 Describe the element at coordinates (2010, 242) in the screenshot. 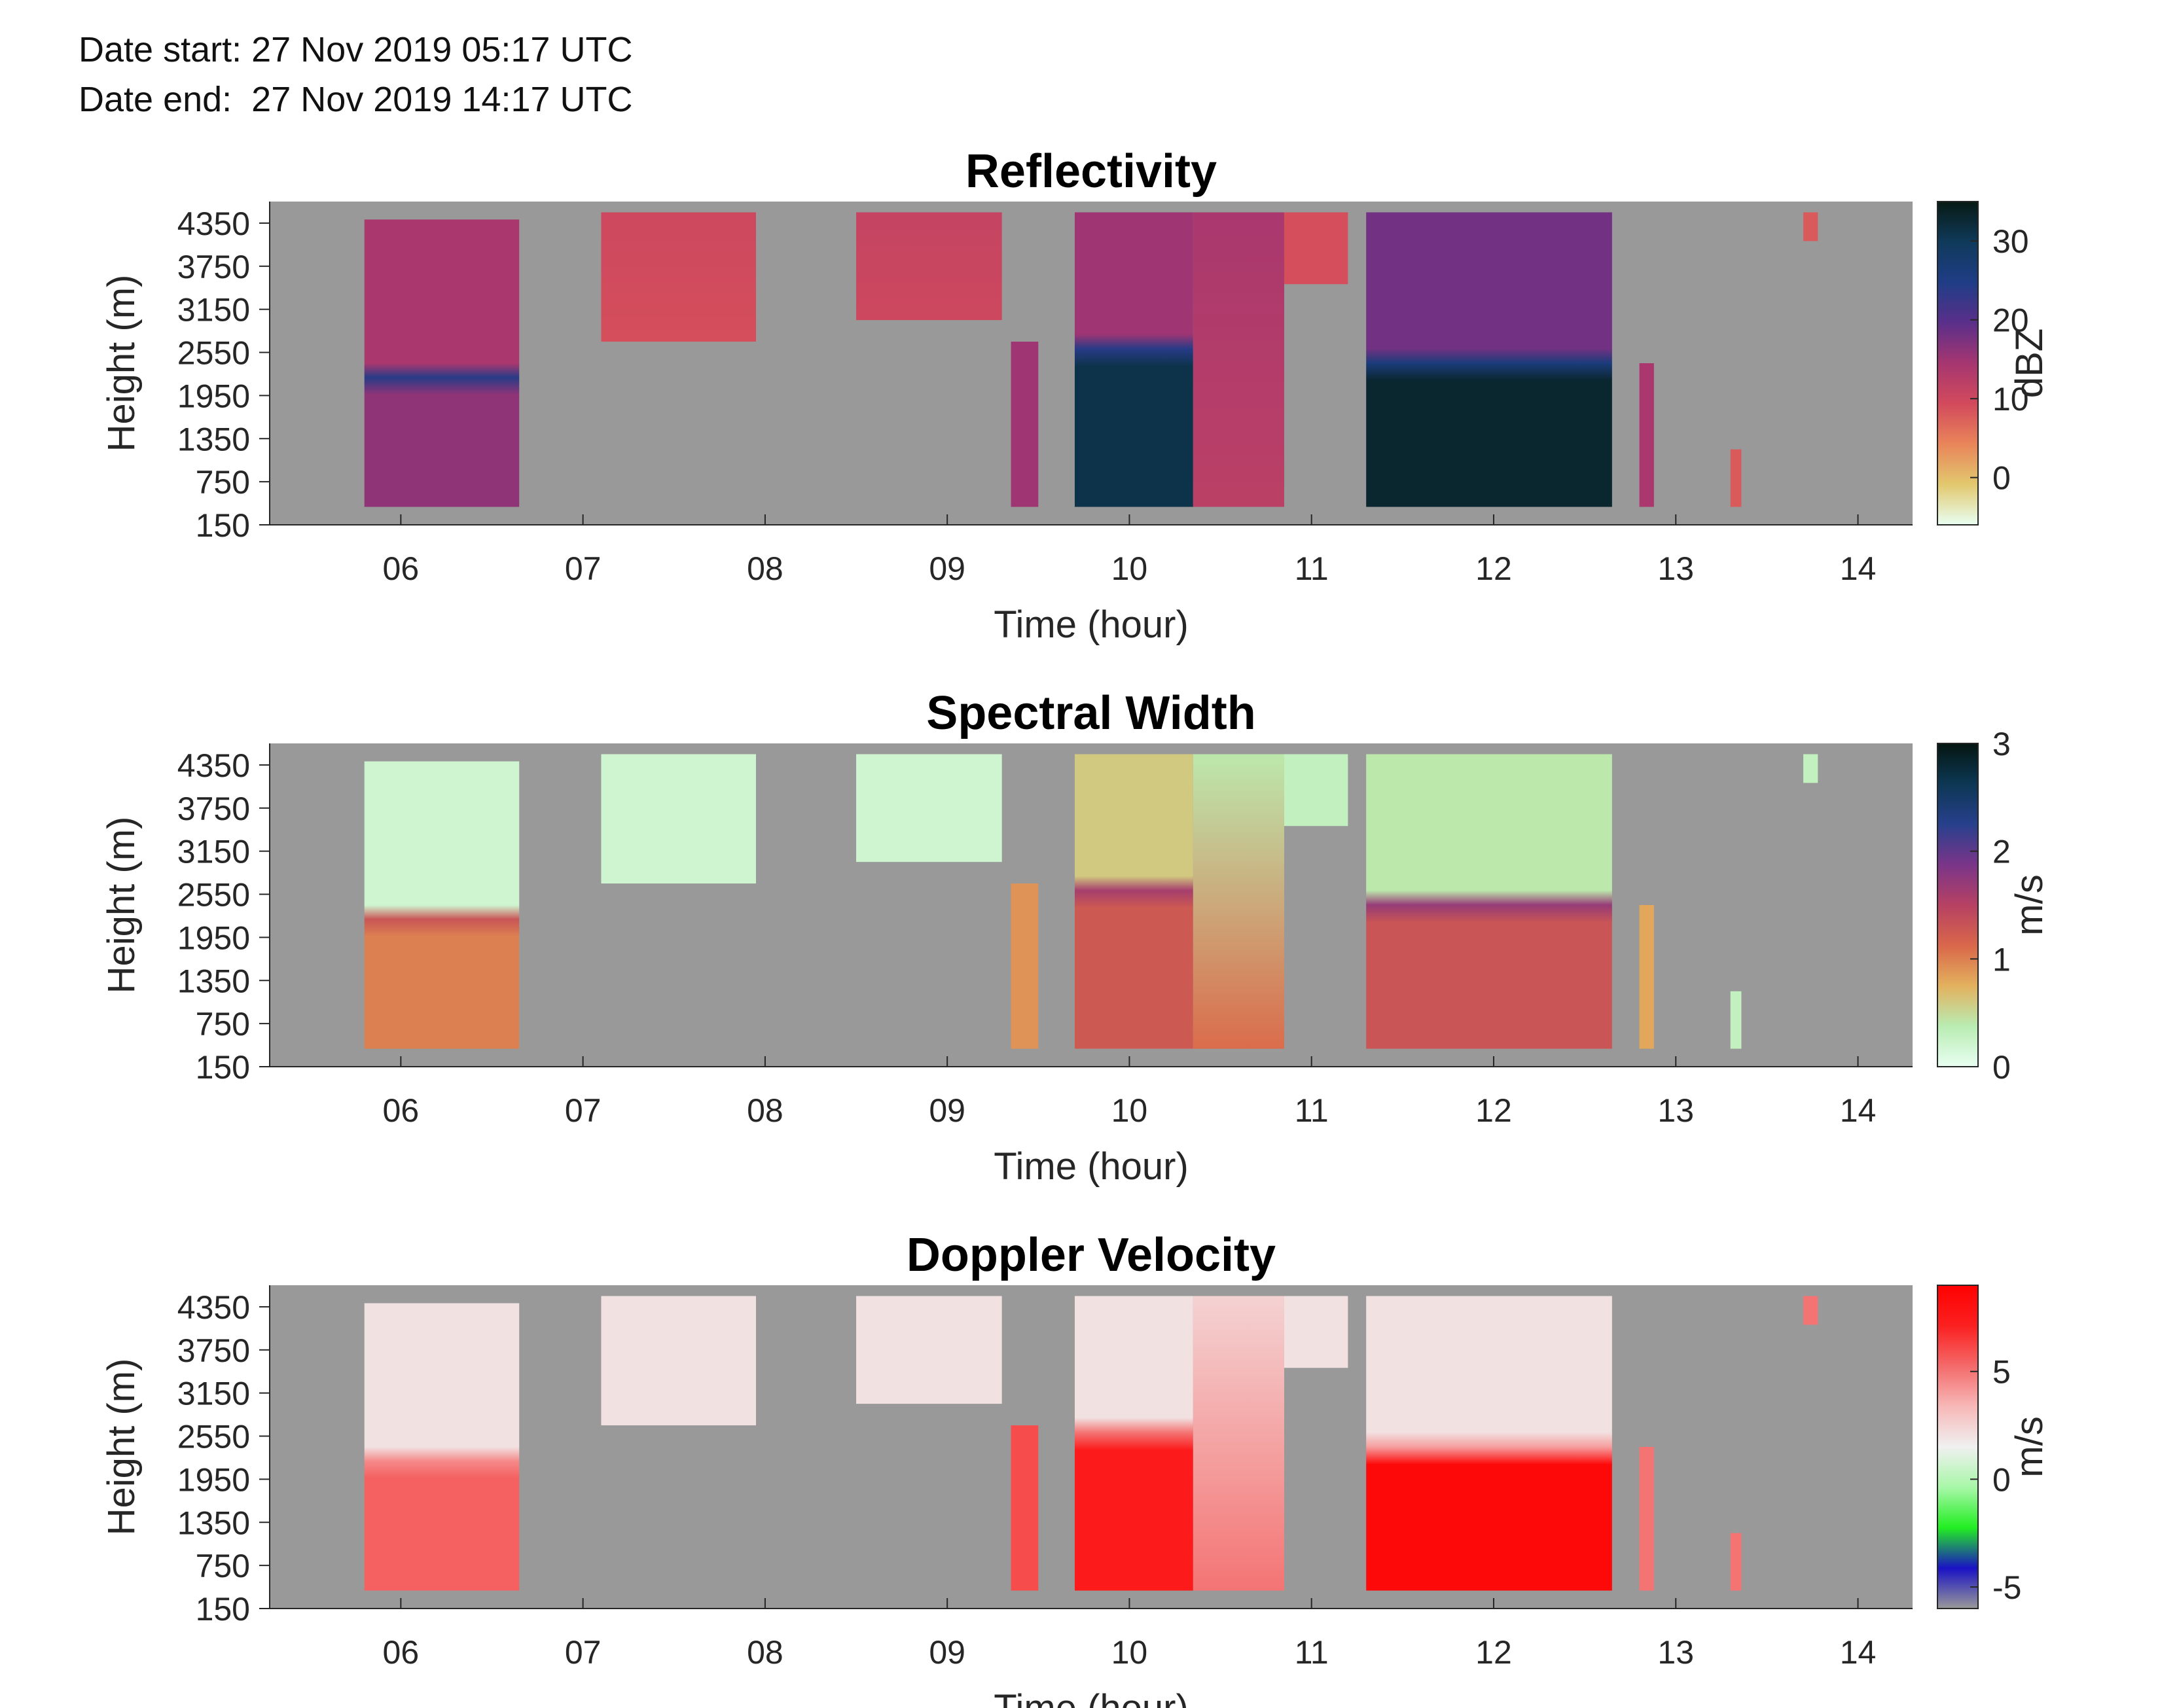

I see `colorbar-tick-label: 30` at that location.